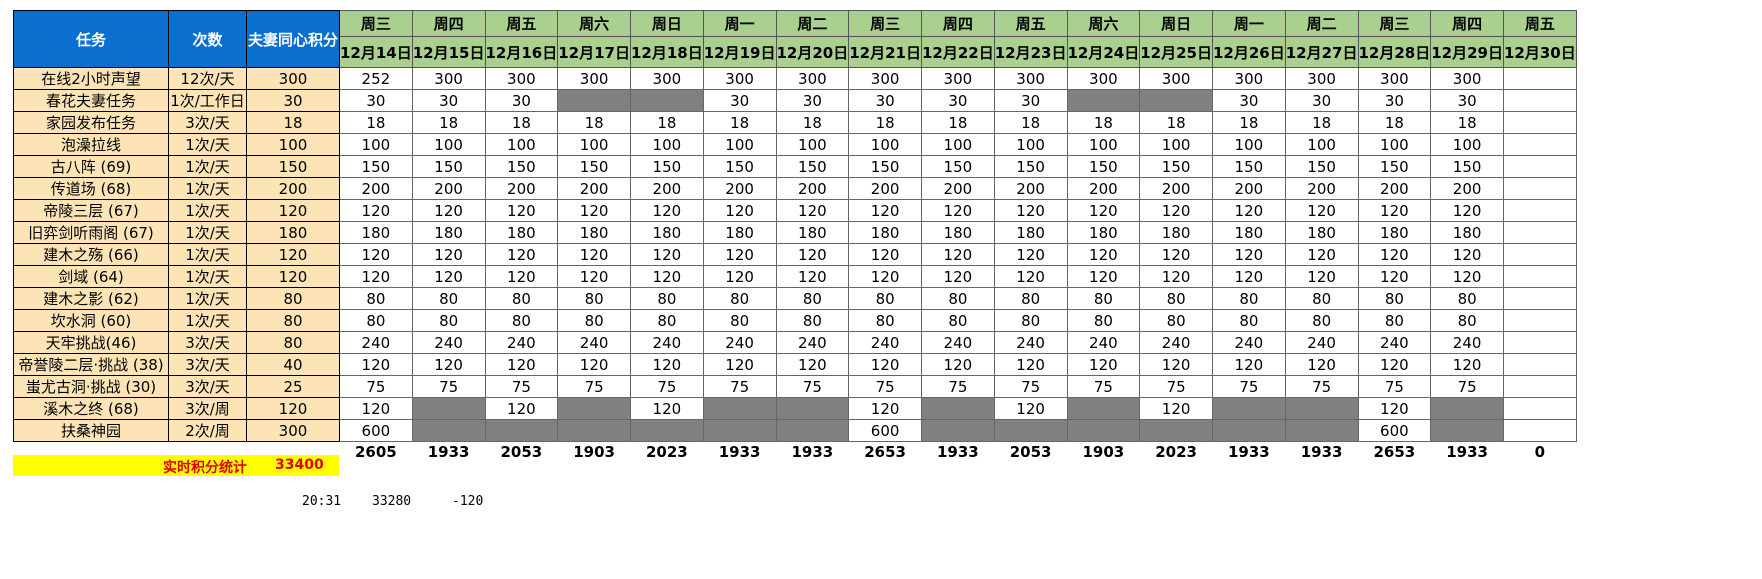 The width and height of the screenshot is (1762, 579). What do you see at coordinates (207, 144) in the screenshot?
I see `task-times-cell: 1次/天` at bounding box center [207, 144].